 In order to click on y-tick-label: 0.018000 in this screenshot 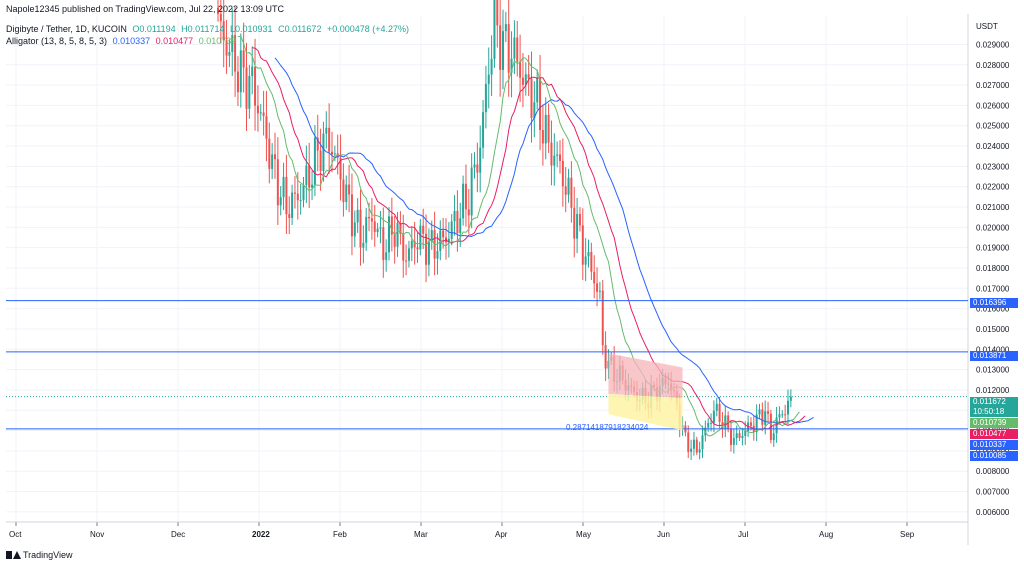, I will do `click(993, 268)`.